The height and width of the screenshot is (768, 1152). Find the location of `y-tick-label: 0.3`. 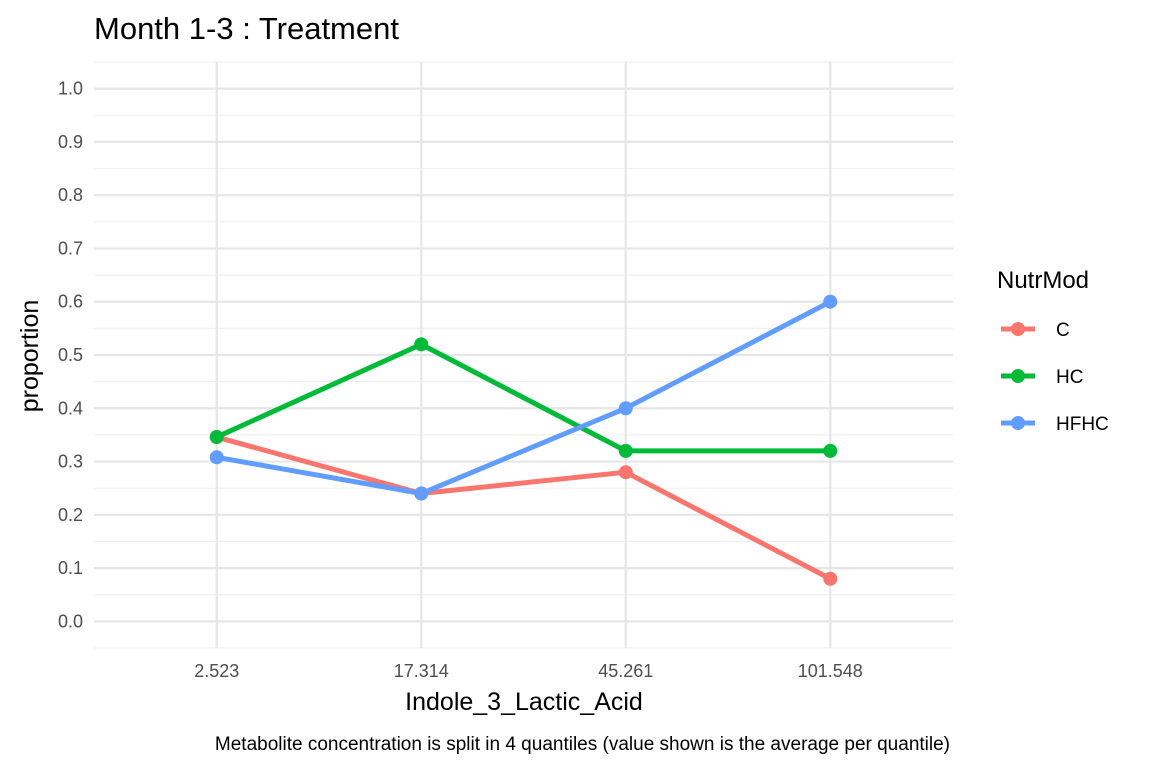

y-tick-label: 0.3 is located at coordinates (70, 462).